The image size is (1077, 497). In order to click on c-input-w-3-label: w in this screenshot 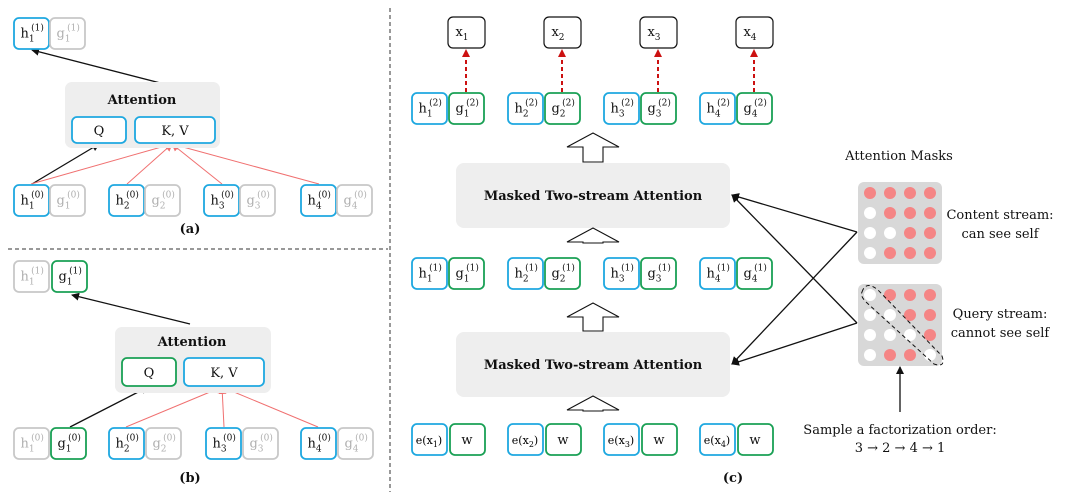, I will do `click(658, 440)`.